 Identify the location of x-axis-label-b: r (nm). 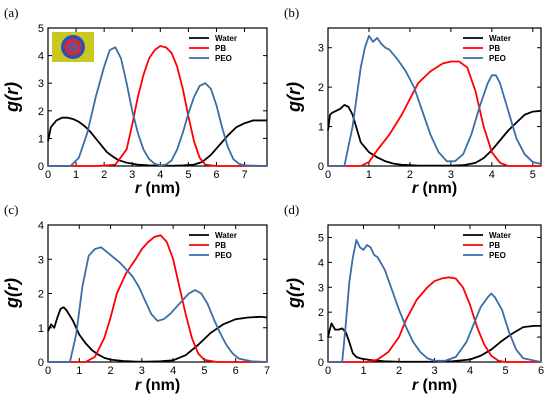
(434, 188).